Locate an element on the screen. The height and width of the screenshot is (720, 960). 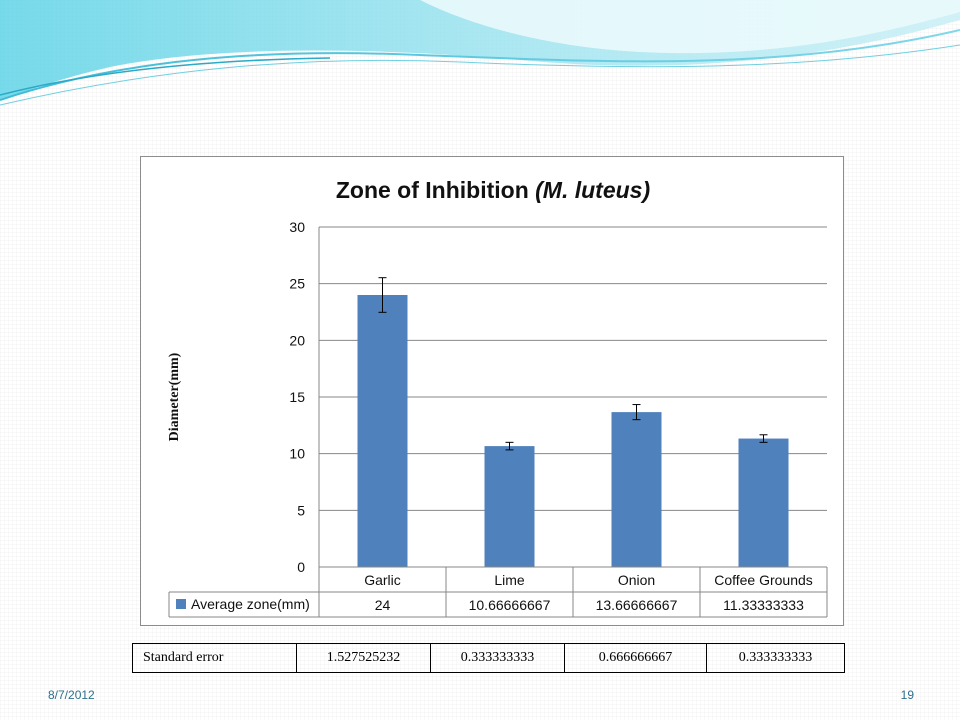
data-label: 13.66666667 is located at coordinates (637, 605).